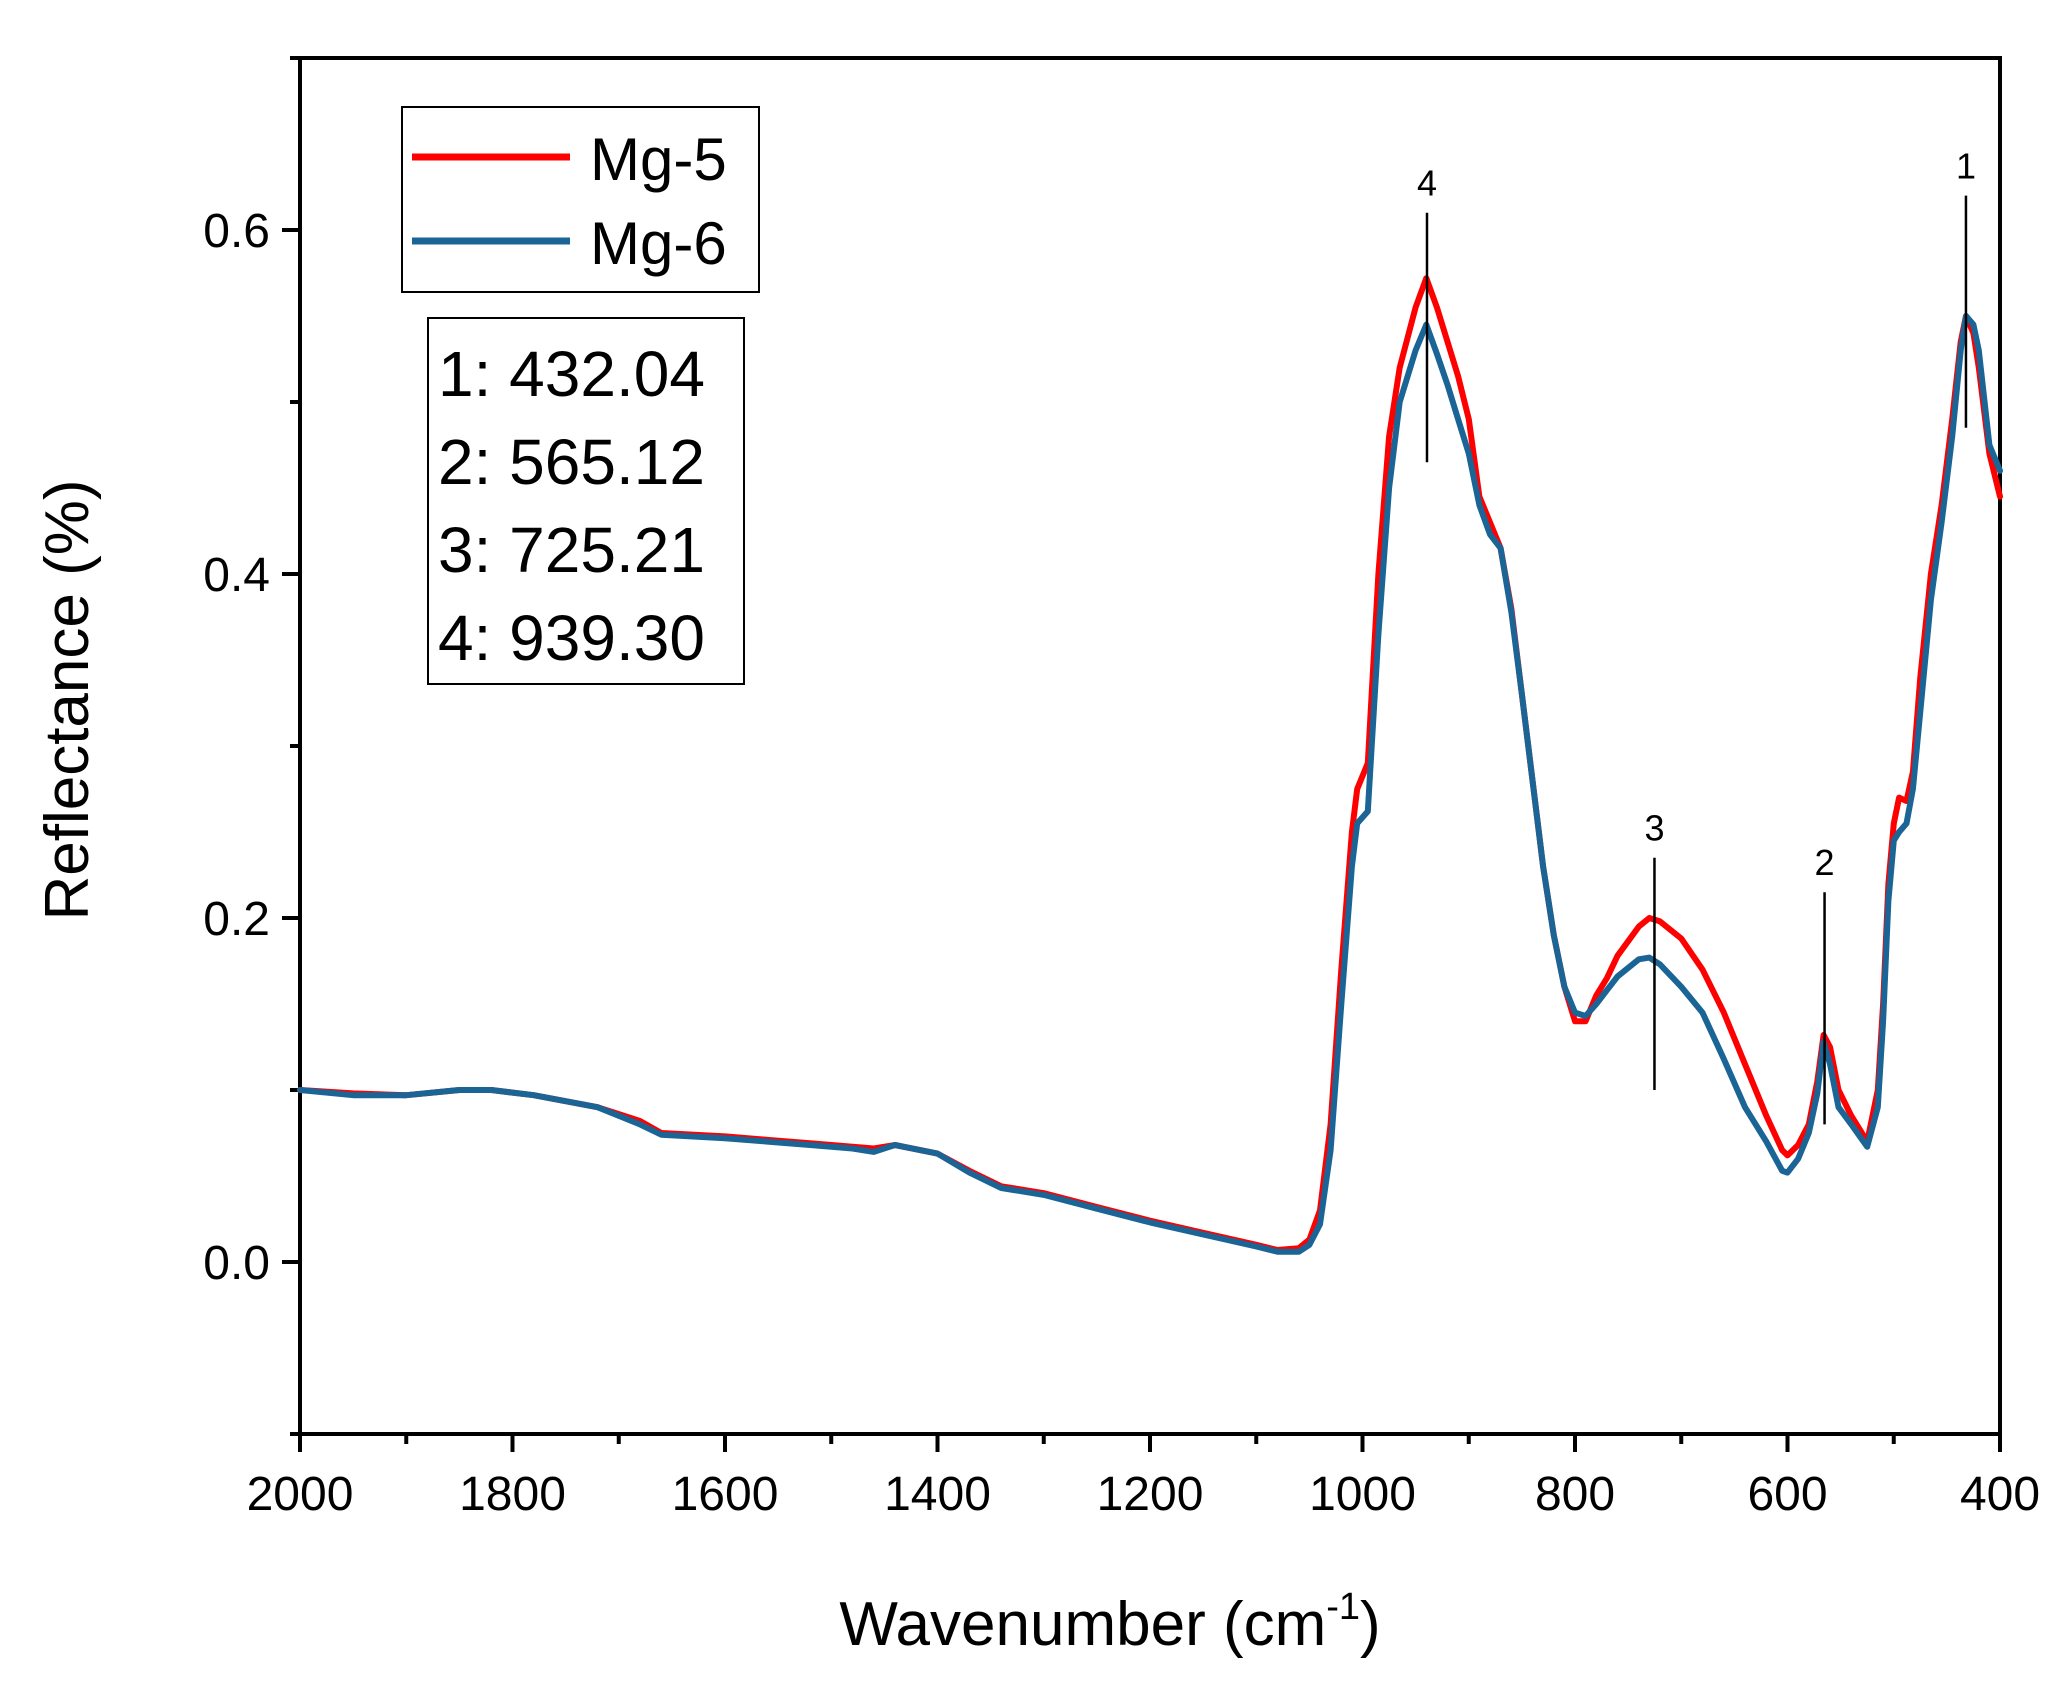 Image resolution: width=2063 pixels, height=1682 pixels. Describe the element at coordinates (1427, 183) in the screenshot. I see `peak-label-4: 4` at that location.